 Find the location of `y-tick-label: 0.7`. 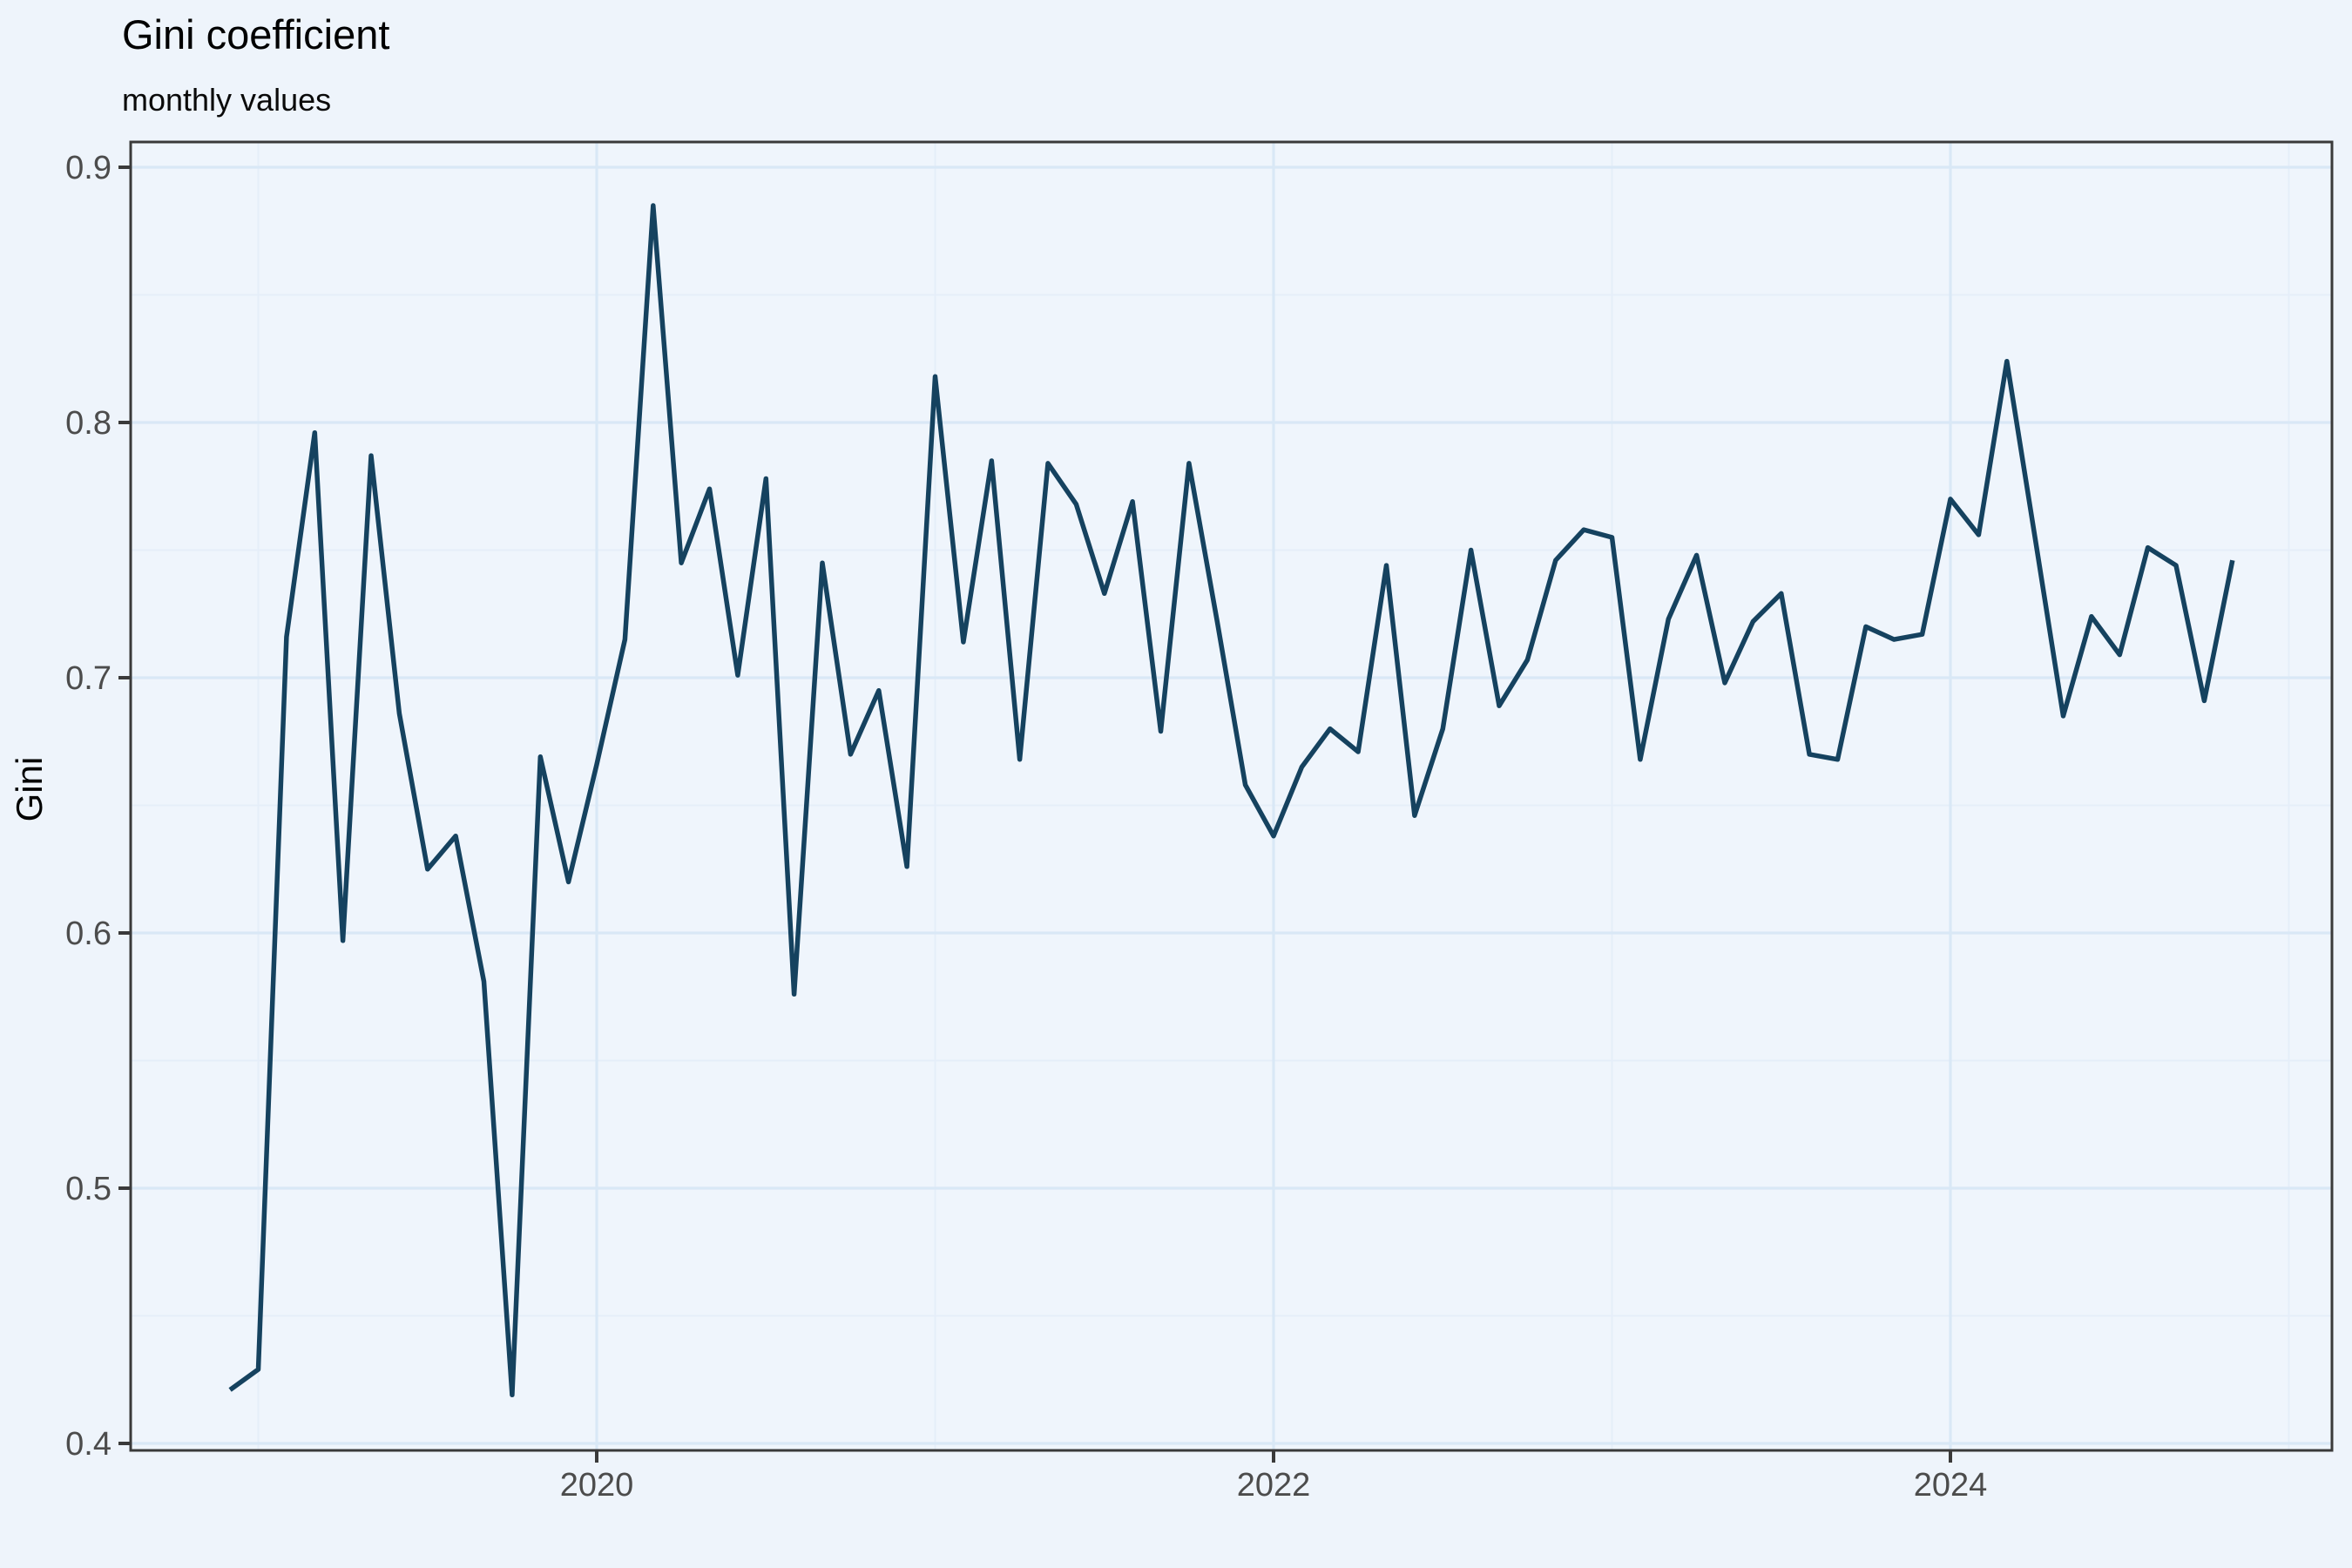

y-tick-label: 0.7 is located at coordinates (88, 678).